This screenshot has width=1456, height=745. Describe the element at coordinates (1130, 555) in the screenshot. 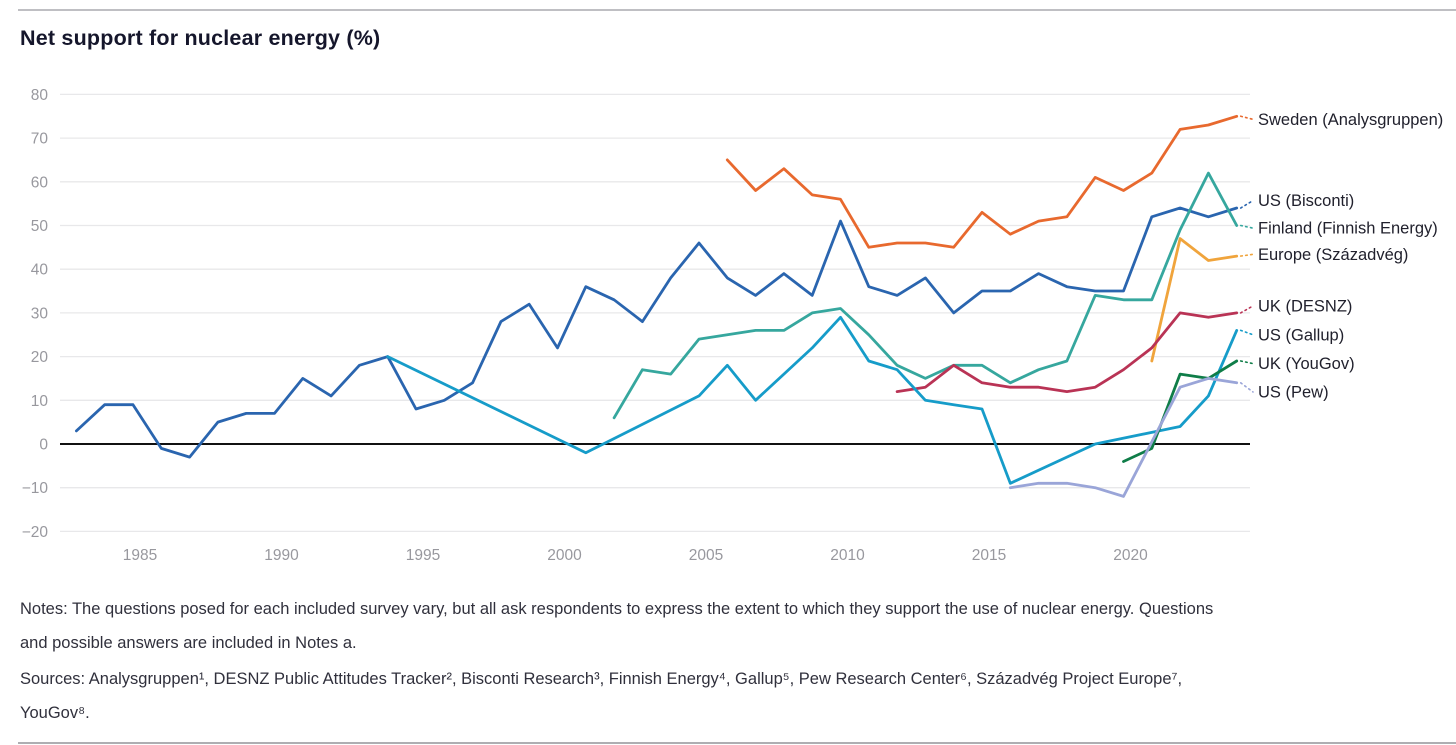

I see `x-tick-label: 2020` at that location.